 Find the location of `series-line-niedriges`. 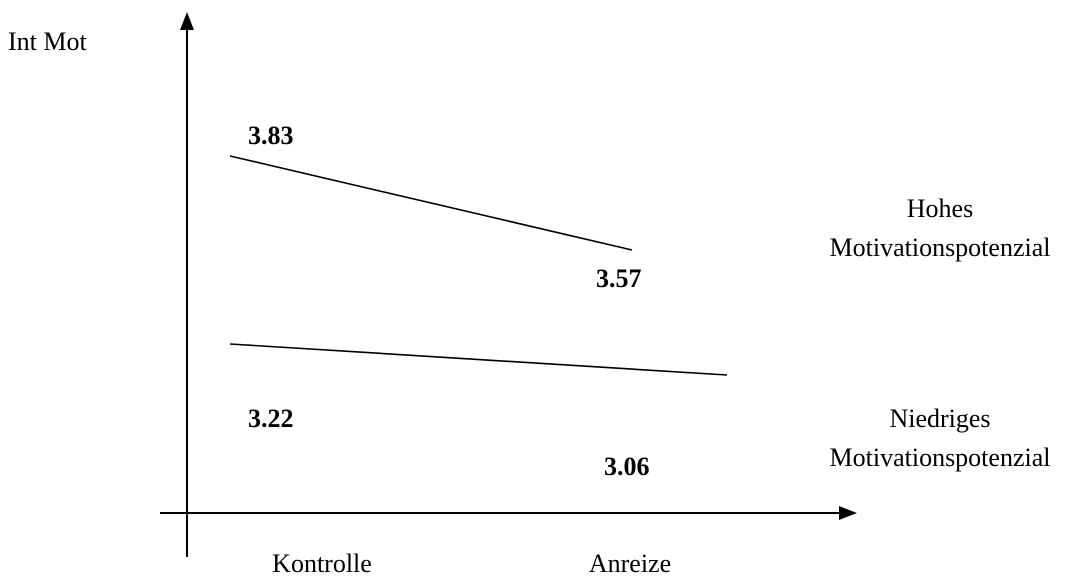

series-line-niedriges is located at coordinates (478, 359).